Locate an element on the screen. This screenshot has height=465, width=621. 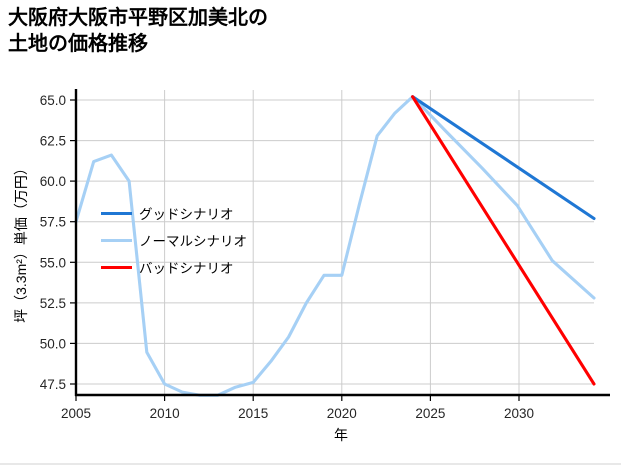
y-tick-labels: 65.0 62.5 60.0 57.5 55.0 52.5 50.0 47.5 is located at coordinates (53, 242).